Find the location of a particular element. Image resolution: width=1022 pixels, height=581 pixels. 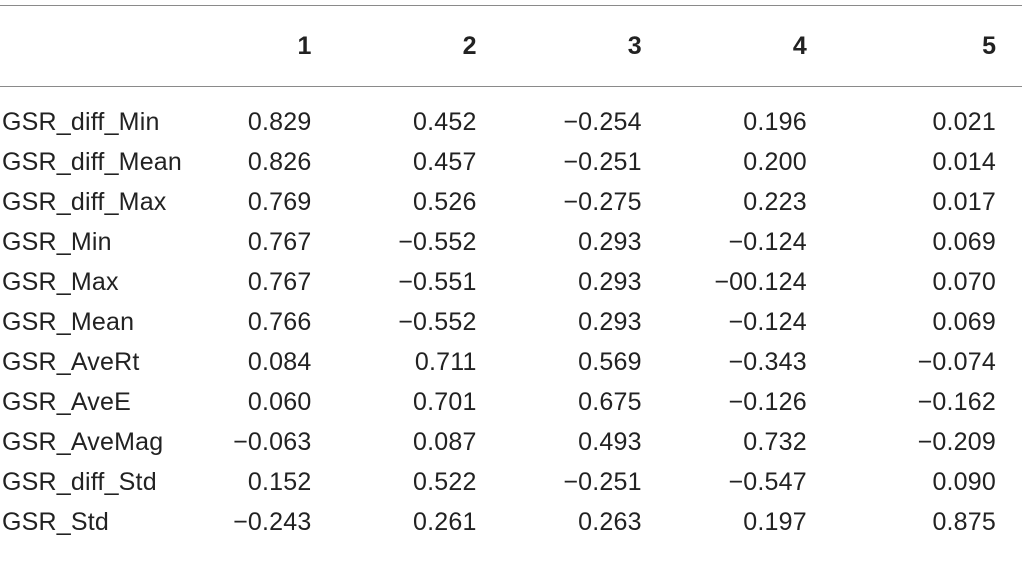

row-label: GSR_Min is located at coordinates (57, 241).